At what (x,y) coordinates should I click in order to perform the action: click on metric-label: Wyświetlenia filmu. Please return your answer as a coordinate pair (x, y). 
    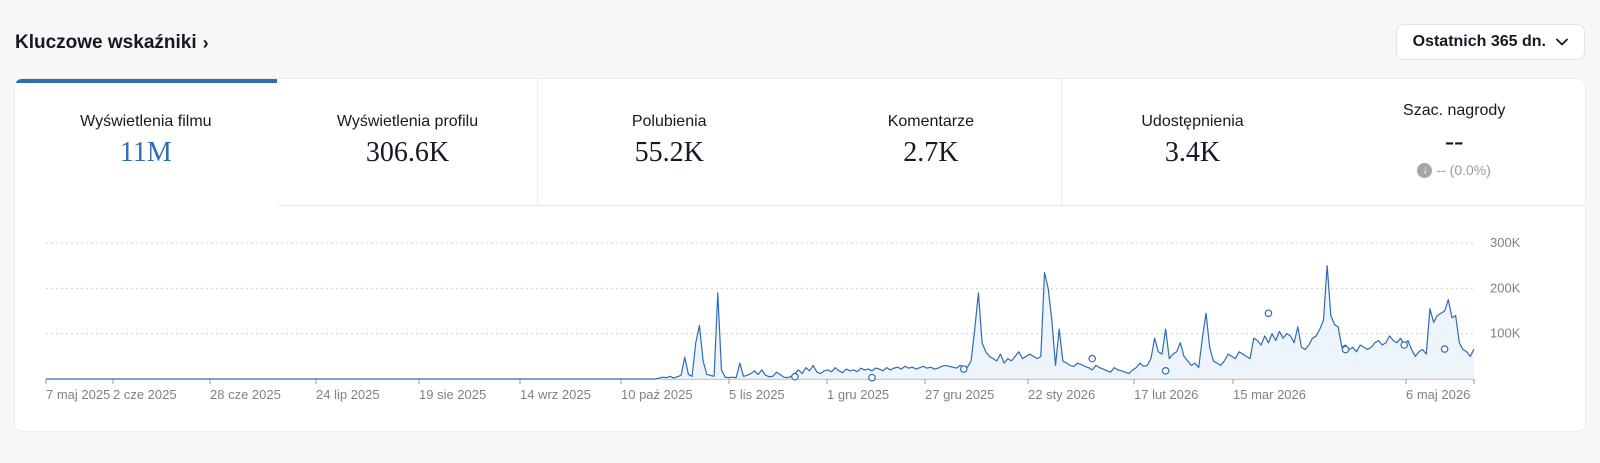
    Looking at the image, I should click on (146, 121).